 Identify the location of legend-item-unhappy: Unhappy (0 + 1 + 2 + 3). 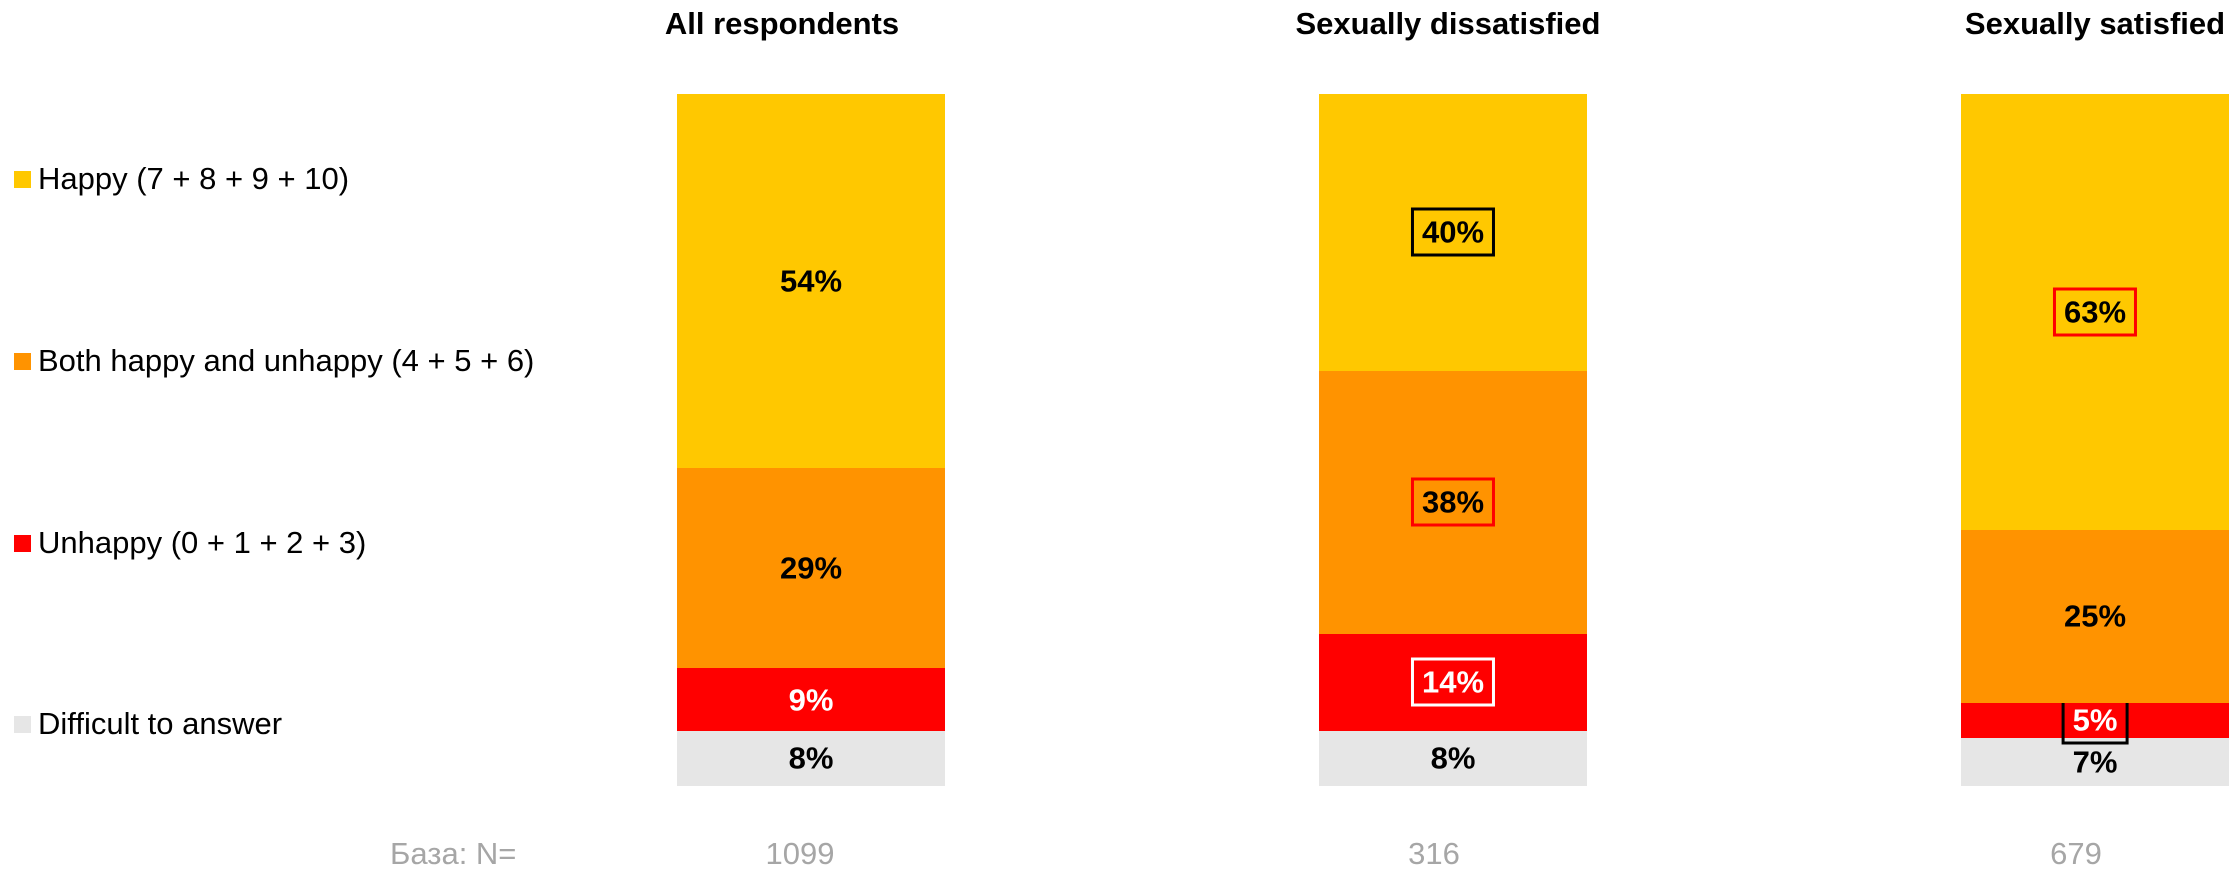
(190, 543).